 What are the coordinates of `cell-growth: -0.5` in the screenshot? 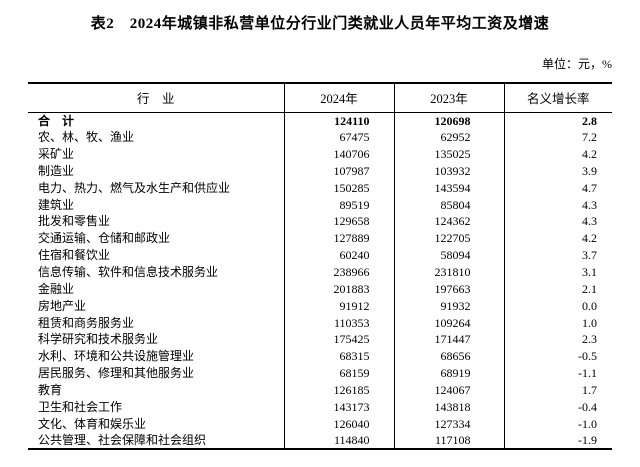 It's located at (557, 356).